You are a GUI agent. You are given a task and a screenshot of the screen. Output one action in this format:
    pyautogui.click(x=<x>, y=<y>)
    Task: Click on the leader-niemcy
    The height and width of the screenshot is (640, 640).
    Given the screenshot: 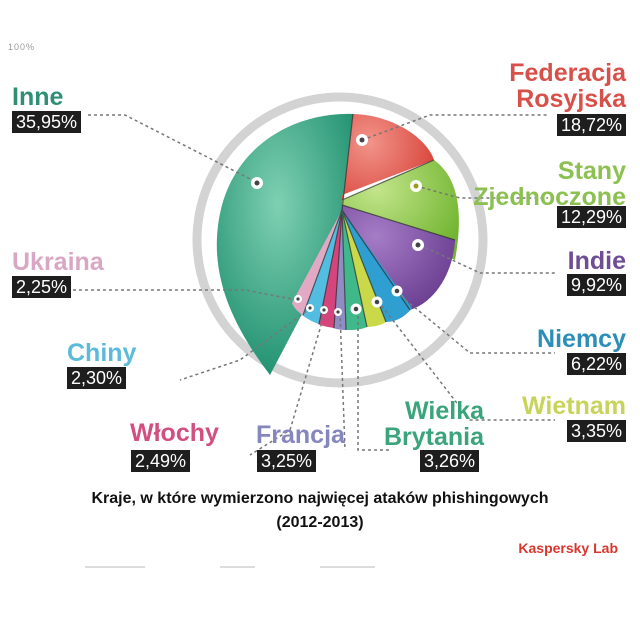 What is the action you would take?
    pyautogui.click(x=475, y=322)
    